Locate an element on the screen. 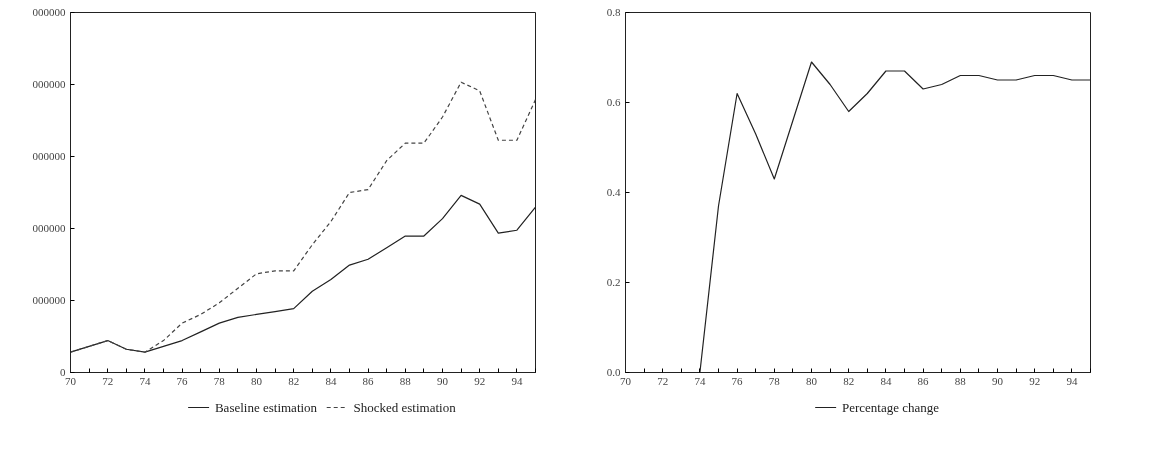  y-tick-label: 0.6 is located at coordinates (613, 102).